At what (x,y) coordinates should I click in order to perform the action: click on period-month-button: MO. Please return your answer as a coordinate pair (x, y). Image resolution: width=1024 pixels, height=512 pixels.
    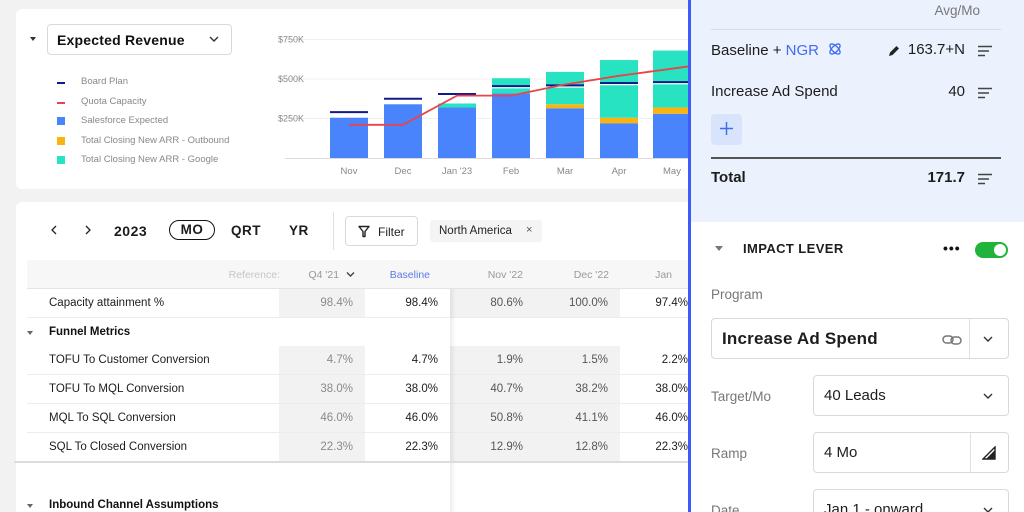
    Looking at the image, I should click on (192, 230).